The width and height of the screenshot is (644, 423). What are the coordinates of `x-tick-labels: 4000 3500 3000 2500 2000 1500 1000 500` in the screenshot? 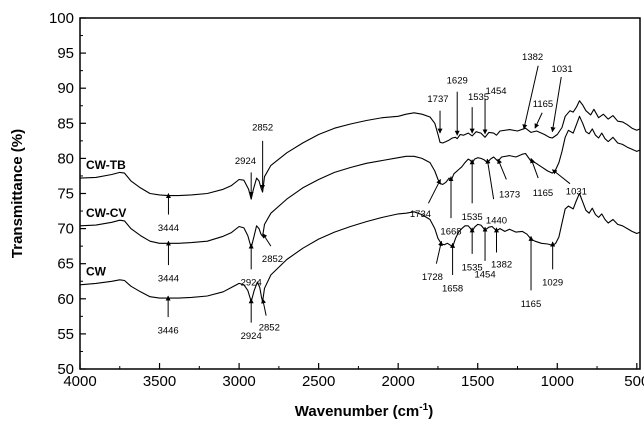 It's located at (353, 381).